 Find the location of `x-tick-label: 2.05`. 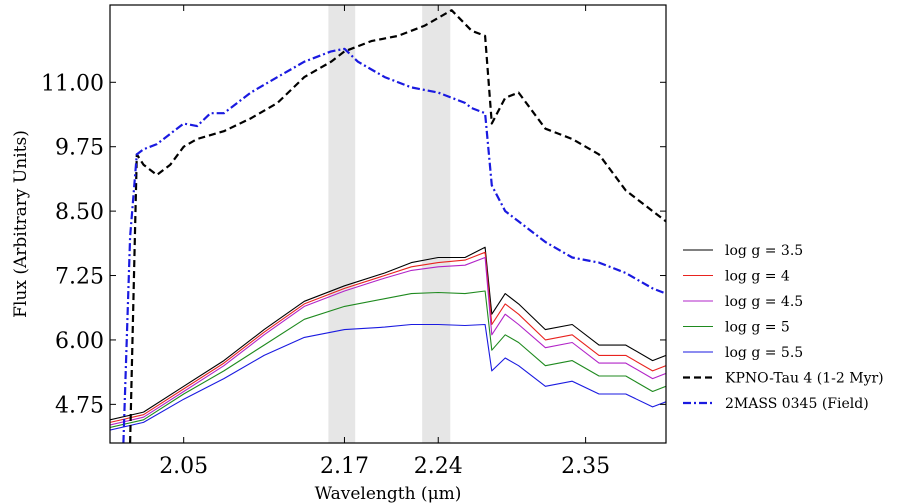

x-tick-label: 2.05 is located at coordinates (183, 466).